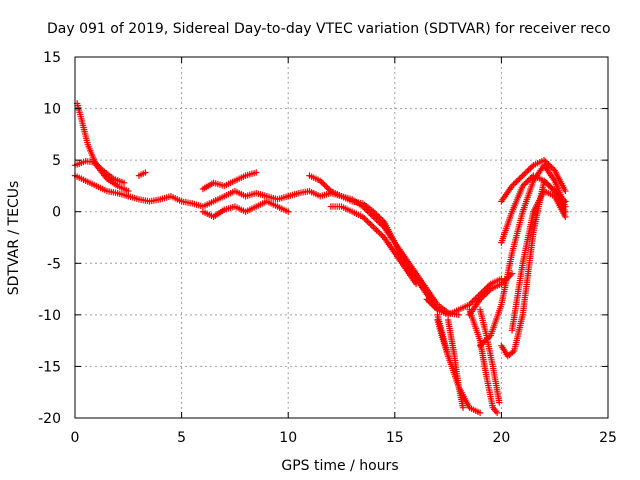  I want to click on y-tick-label: 5, so click(56, 161).